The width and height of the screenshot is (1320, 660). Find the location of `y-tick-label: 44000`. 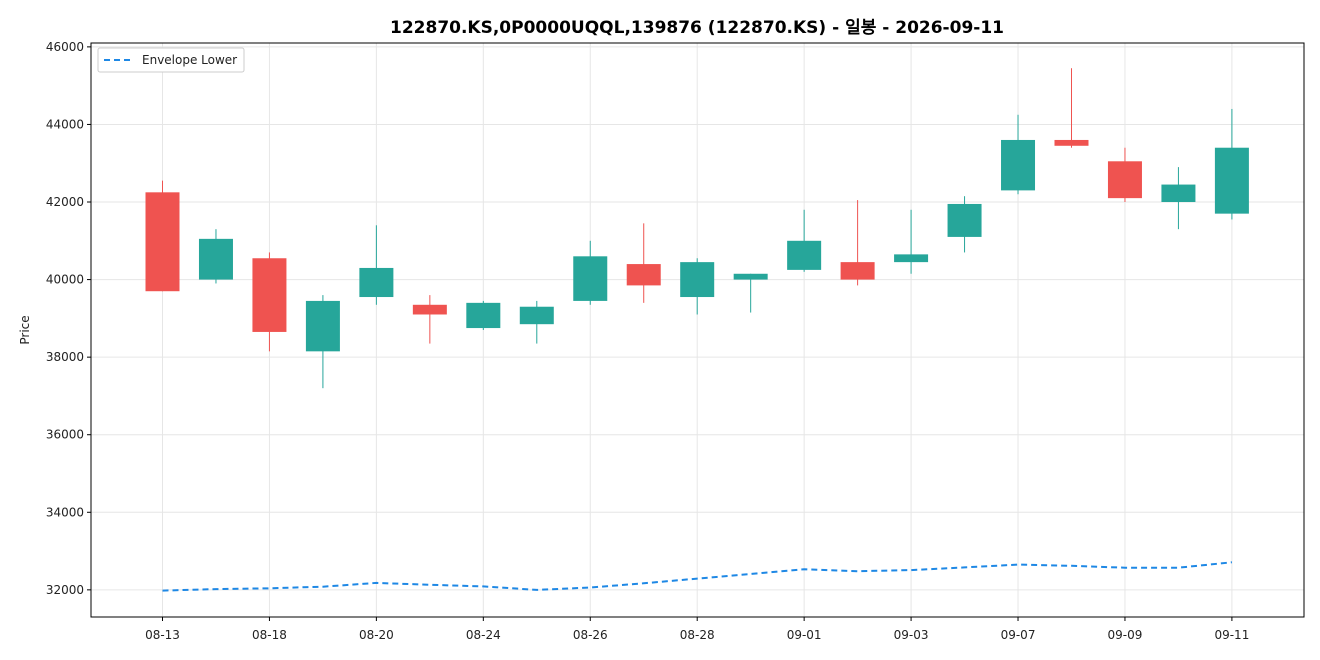

y-tick-label: 44000 is located at coordinates (65, 124).